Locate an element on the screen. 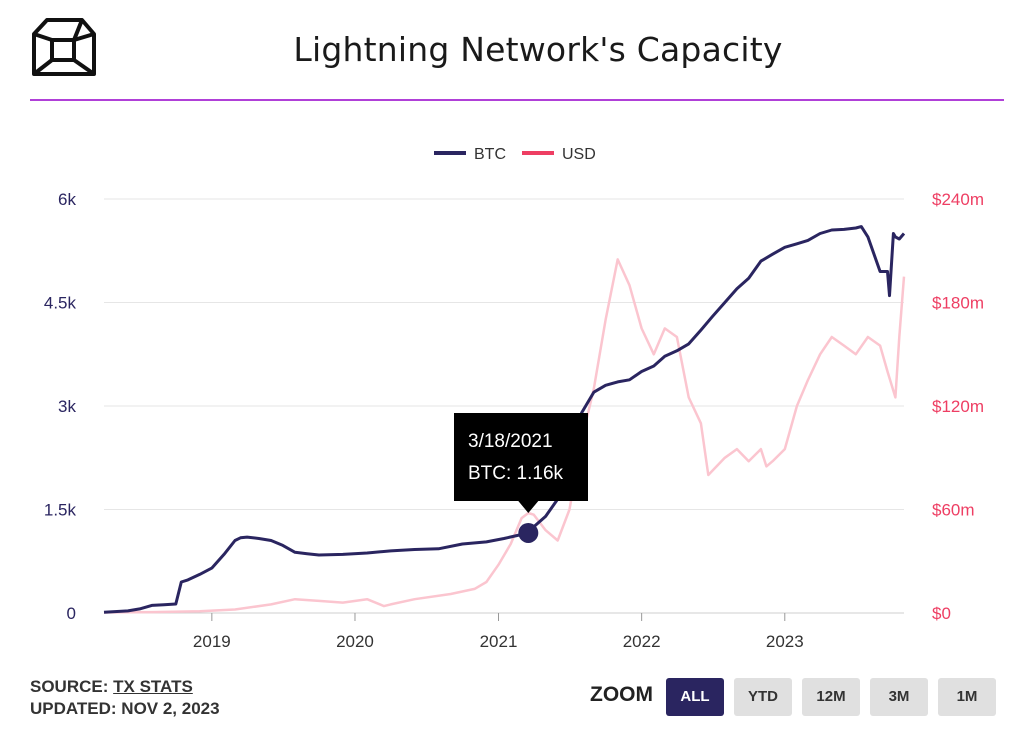 The height and width of the screenshot is (736, 1024). y-left-tick-label: 0 is located at coordinates (71, 613).